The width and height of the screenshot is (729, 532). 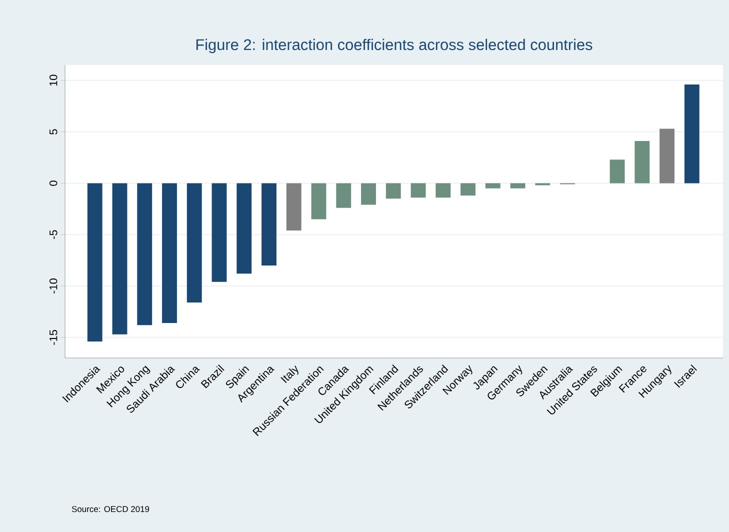 I want to click on y-tick-label: -10, so click(x=53, y=286).